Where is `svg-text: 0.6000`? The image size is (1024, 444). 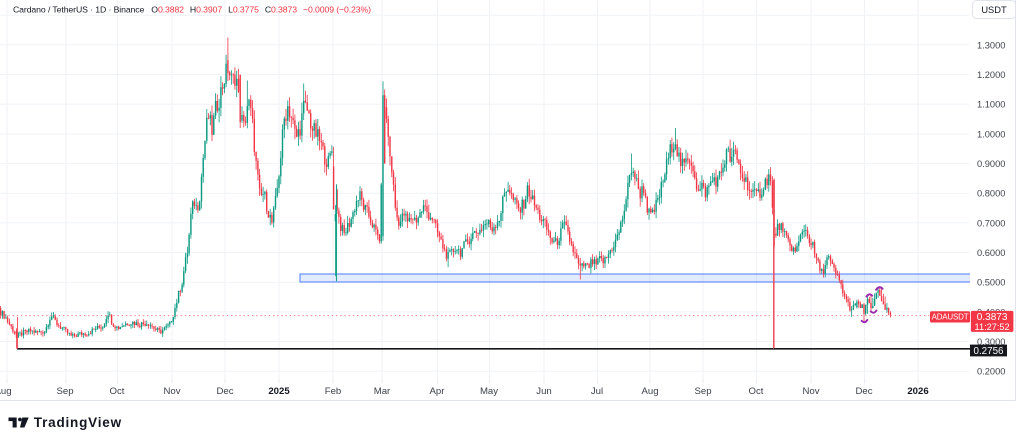
svg-text: 0.6000 is located at coordinates (991, 253).